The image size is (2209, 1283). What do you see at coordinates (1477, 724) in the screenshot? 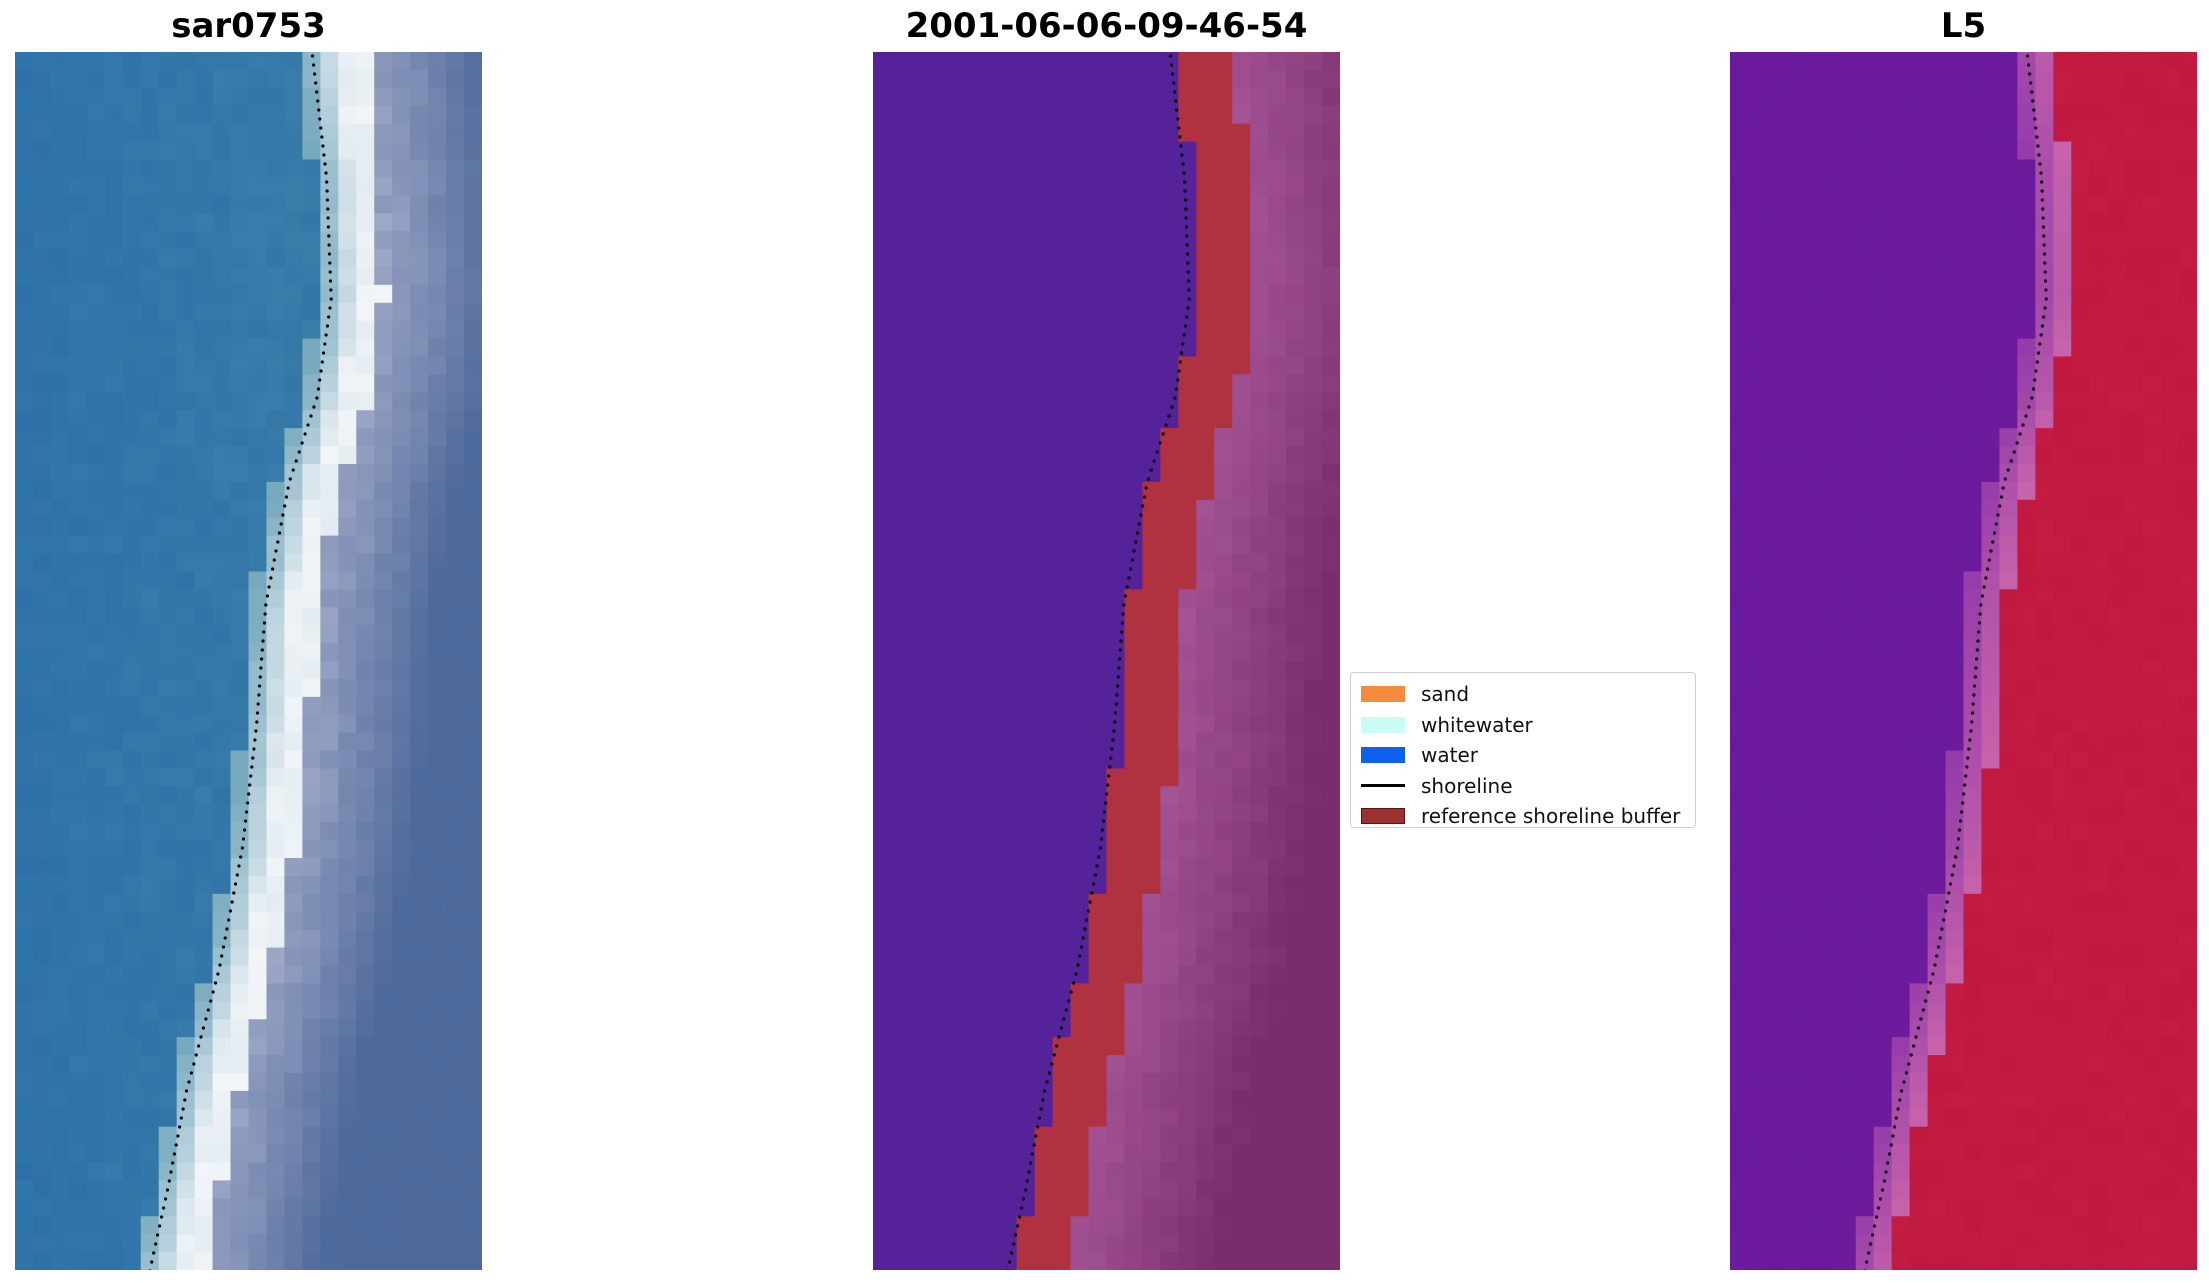
I see `legend-label: whitewater` at bounding box center [1477, 724].